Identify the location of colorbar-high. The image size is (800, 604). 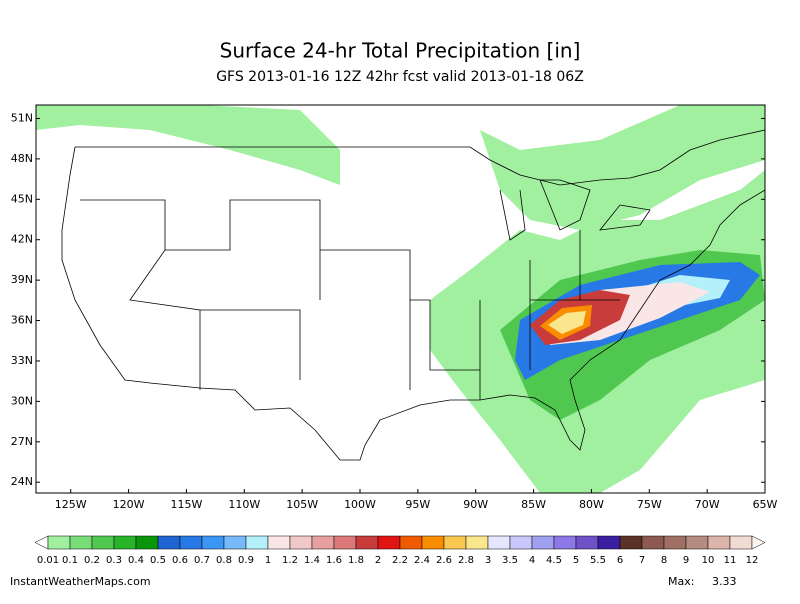
(758, 542).